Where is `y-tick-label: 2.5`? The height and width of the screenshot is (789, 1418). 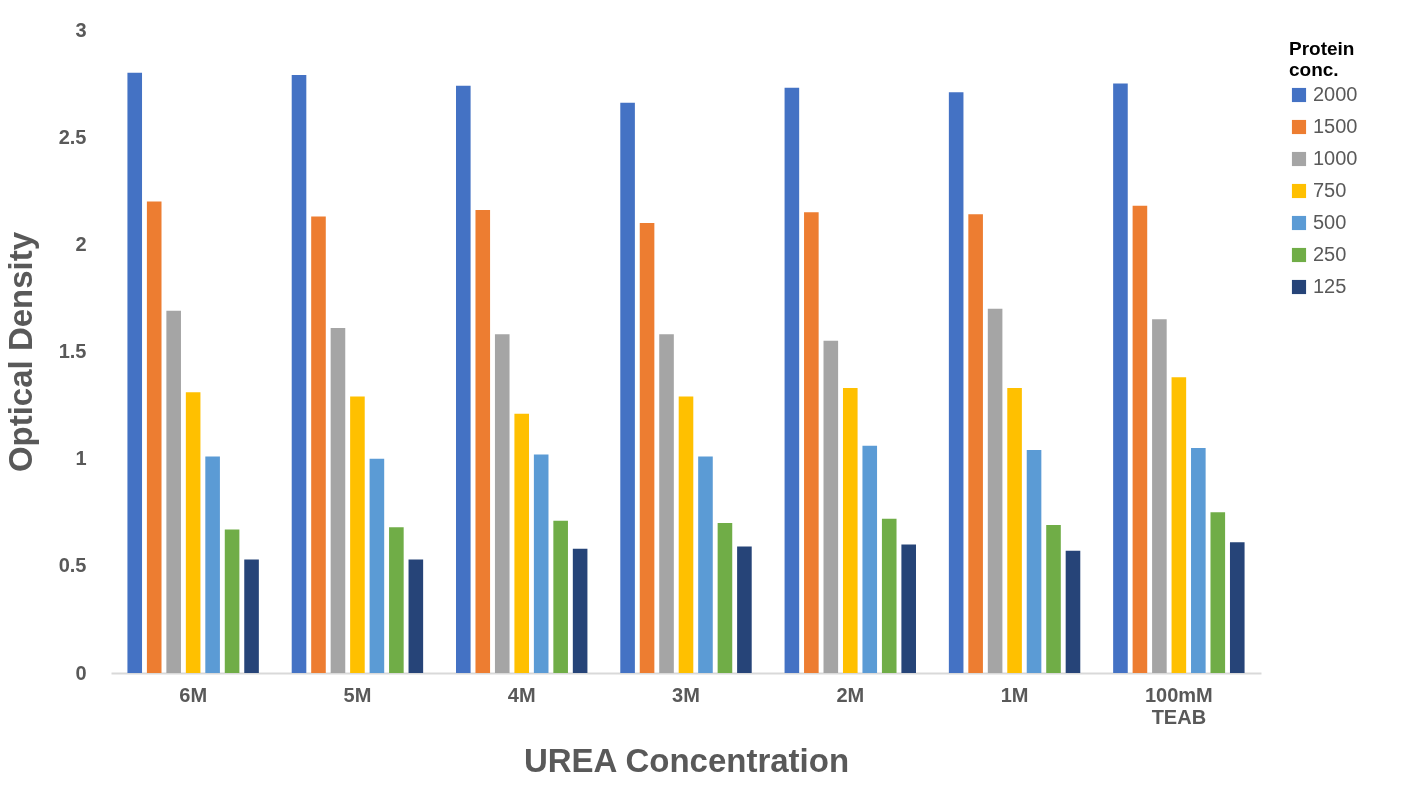
y-tick-label: 2.5 is located at coordinates (72, 136).